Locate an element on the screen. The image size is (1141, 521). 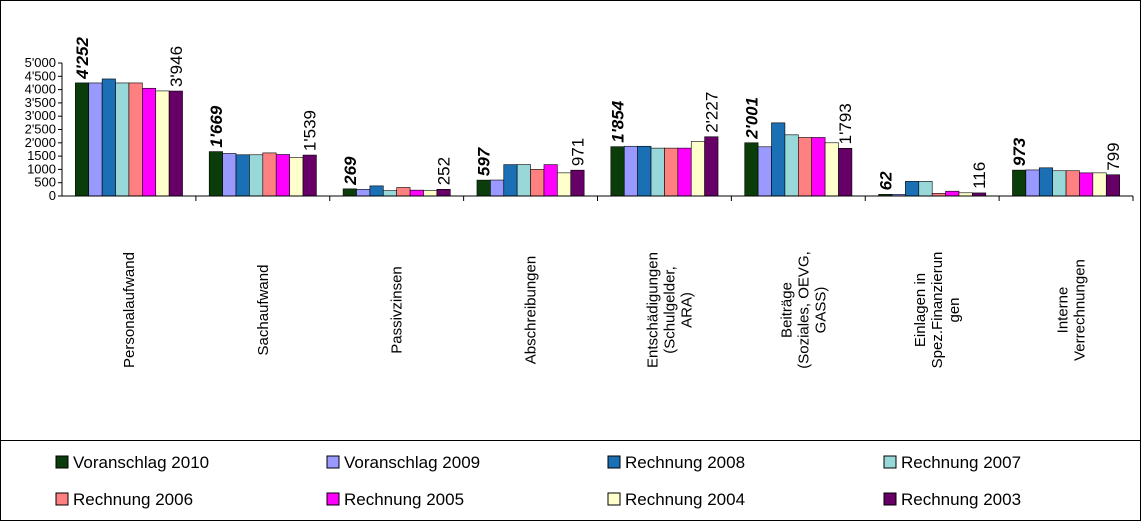
data-label: 269 is located at coordinates (350, 171).